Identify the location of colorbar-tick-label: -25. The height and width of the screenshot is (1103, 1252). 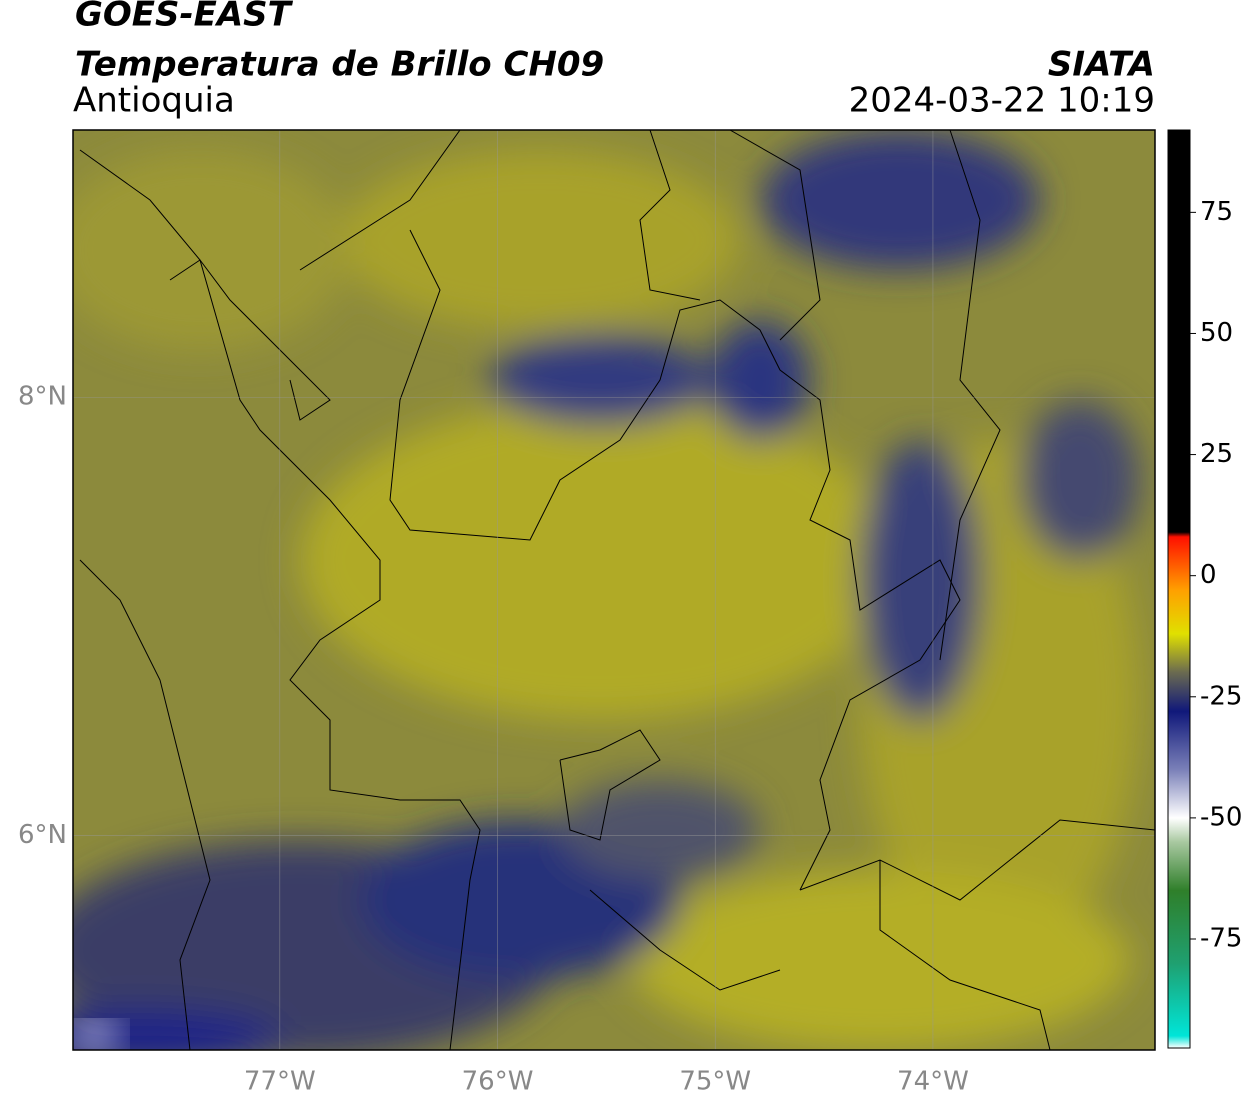
(1221, 696).